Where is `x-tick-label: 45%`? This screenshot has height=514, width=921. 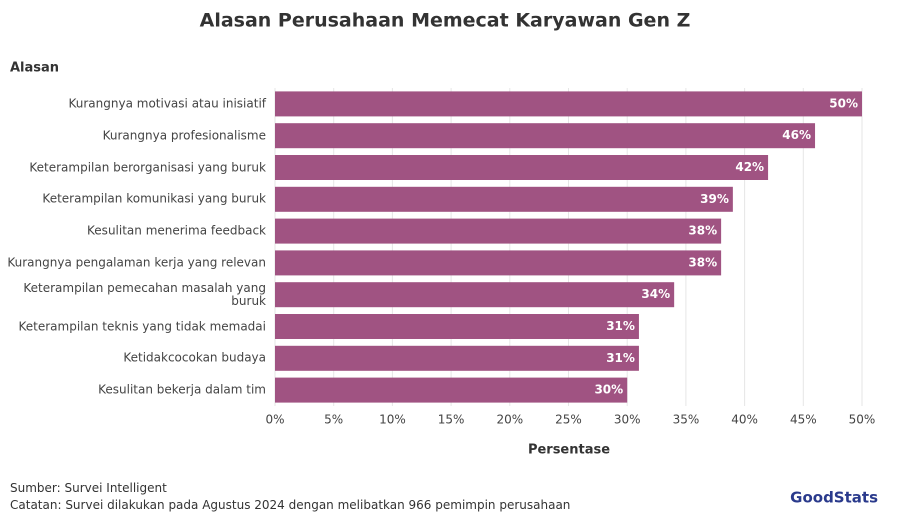 x-tick-label: 45% is located at coordinates (803, 420).